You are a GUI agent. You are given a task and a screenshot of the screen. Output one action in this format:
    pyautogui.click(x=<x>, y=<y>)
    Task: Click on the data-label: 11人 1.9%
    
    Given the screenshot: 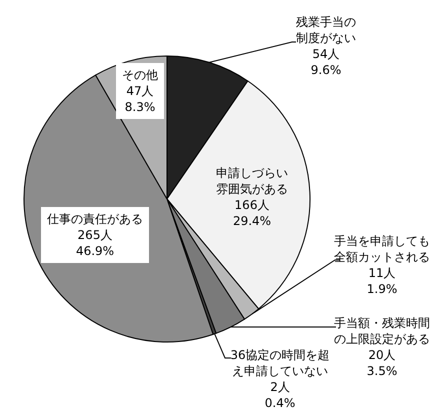 What is the action you would take?
    pyautogui.click(x=382, y=281)
    